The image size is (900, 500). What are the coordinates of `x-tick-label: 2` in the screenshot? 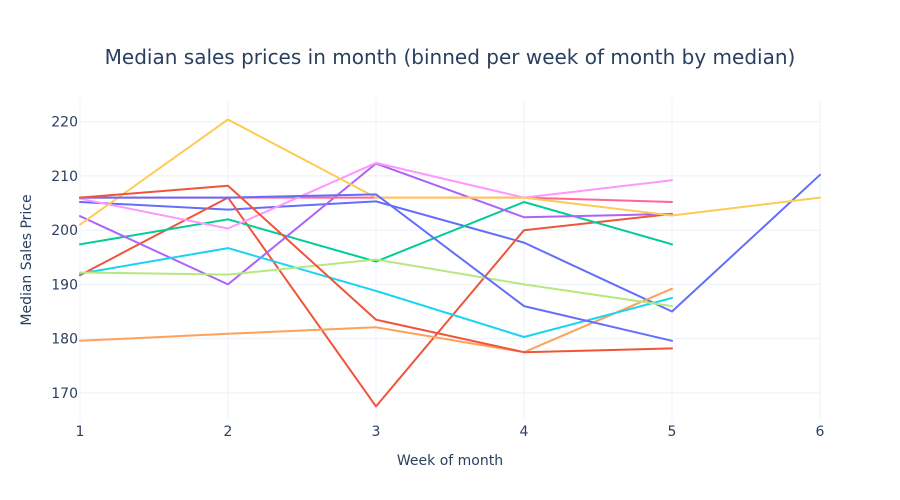 It's located at (228, 432).